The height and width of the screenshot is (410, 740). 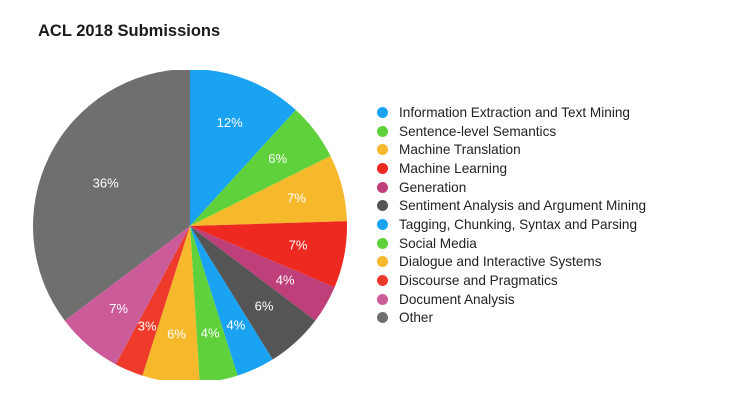 I want to click on legend-item: Document Analysis, so click(x=511, y=299).